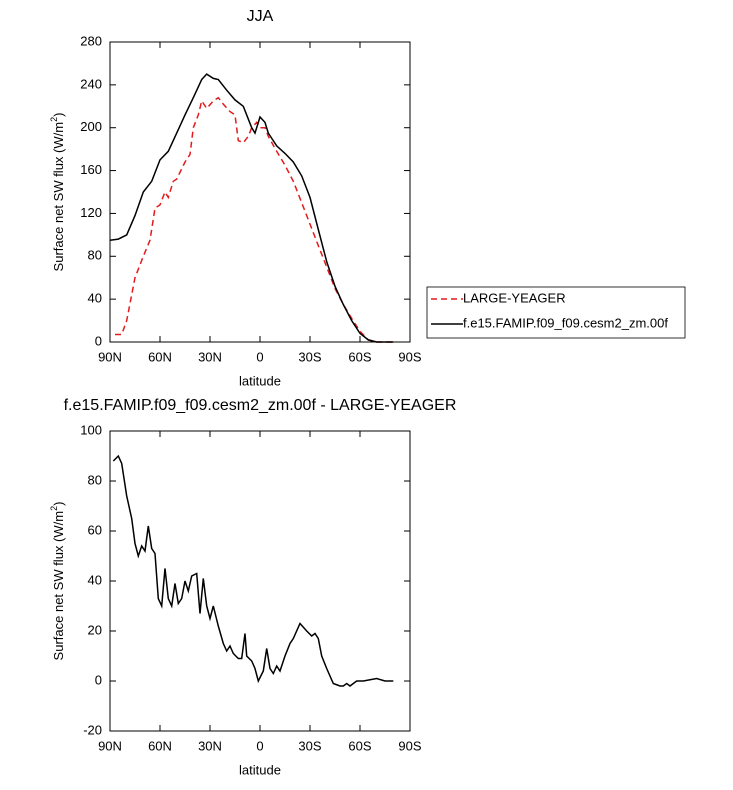  What do you see at coordinates (556, 312) in the screenshot?
I see `legend-box` at bounding box center [556, 312].